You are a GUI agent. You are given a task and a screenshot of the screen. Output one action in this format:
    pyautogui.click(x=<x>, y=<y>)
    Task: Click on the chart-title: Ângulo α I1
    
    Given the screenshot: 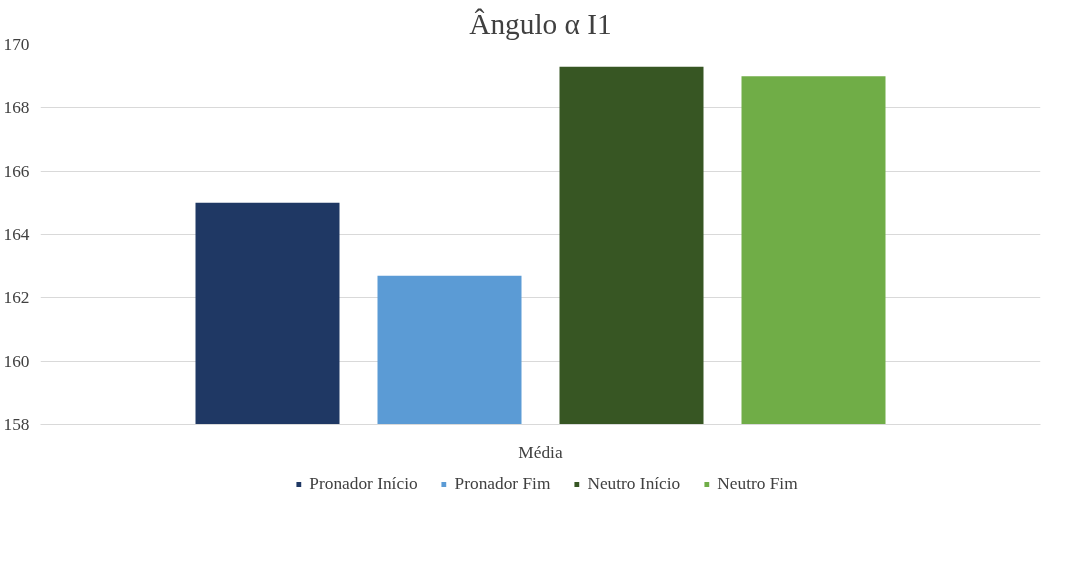 What is the action you would take?
    pyautogui.click(x=540, y=23)
    